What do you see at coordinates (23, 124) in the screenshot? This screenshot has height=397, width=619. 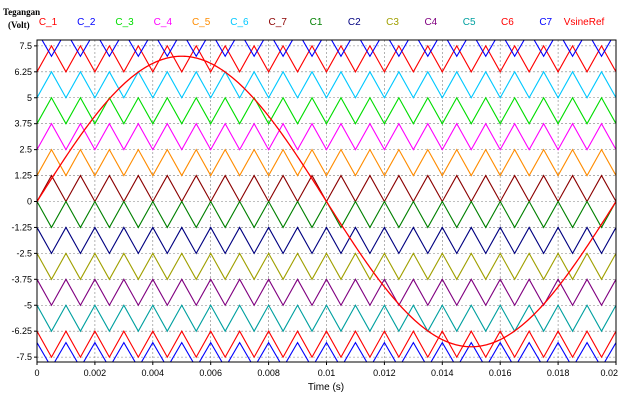 I see `y-tick-label-3-75: 3.75` at bounding box center [23, 124].